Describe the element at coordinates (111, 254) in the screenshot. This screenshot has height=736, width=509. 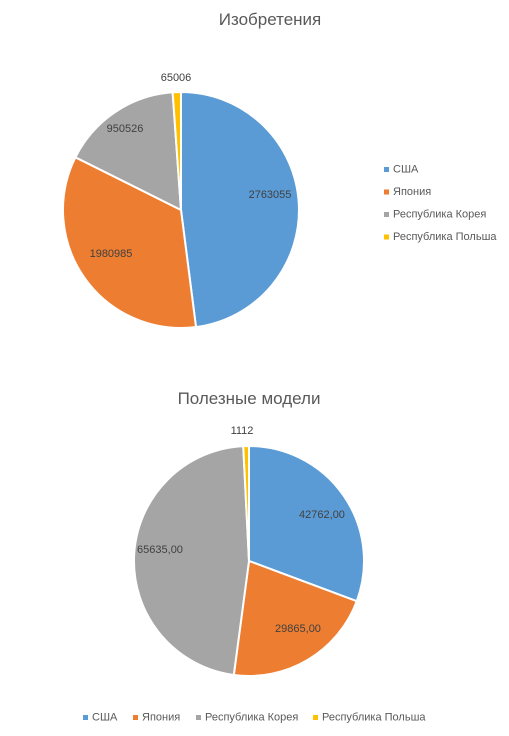
I see `data-label-japan: 1980985` at that location.